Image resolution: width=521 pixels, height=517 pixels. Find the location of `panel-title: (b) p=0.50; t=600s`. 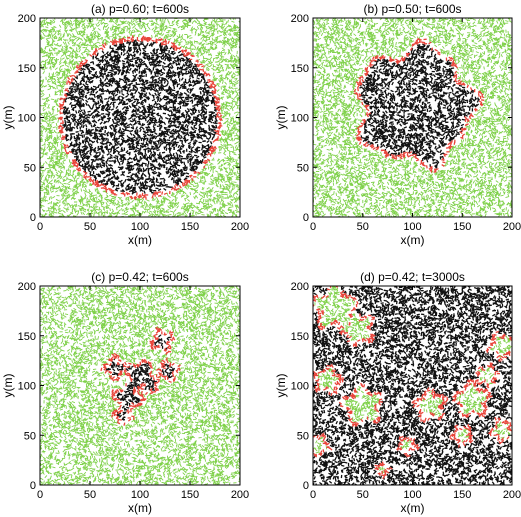

panel-title: (b) p=0.50; t=600s is located at coordinates (412, 9).